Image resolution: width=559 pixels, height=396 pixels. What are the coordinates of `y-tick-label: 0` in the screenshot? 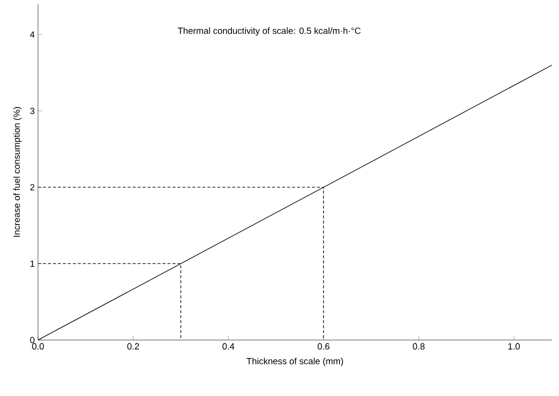 It's located at (32, 340).